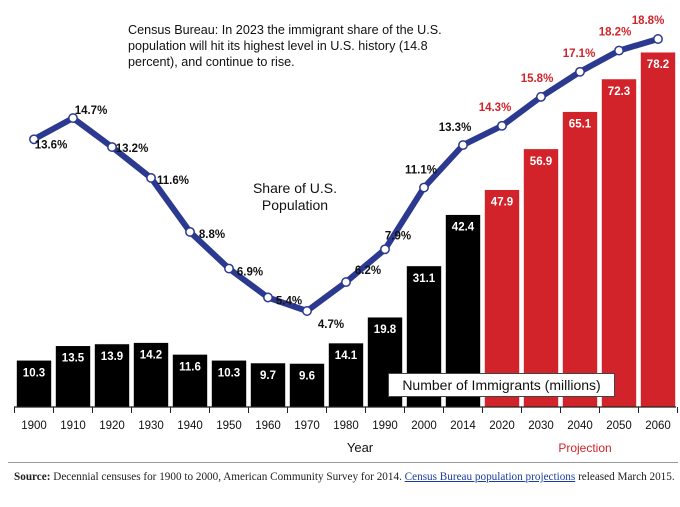 The image size is (680, 507). I want to click on tick-label-1930: 1930, so click(151, 426).